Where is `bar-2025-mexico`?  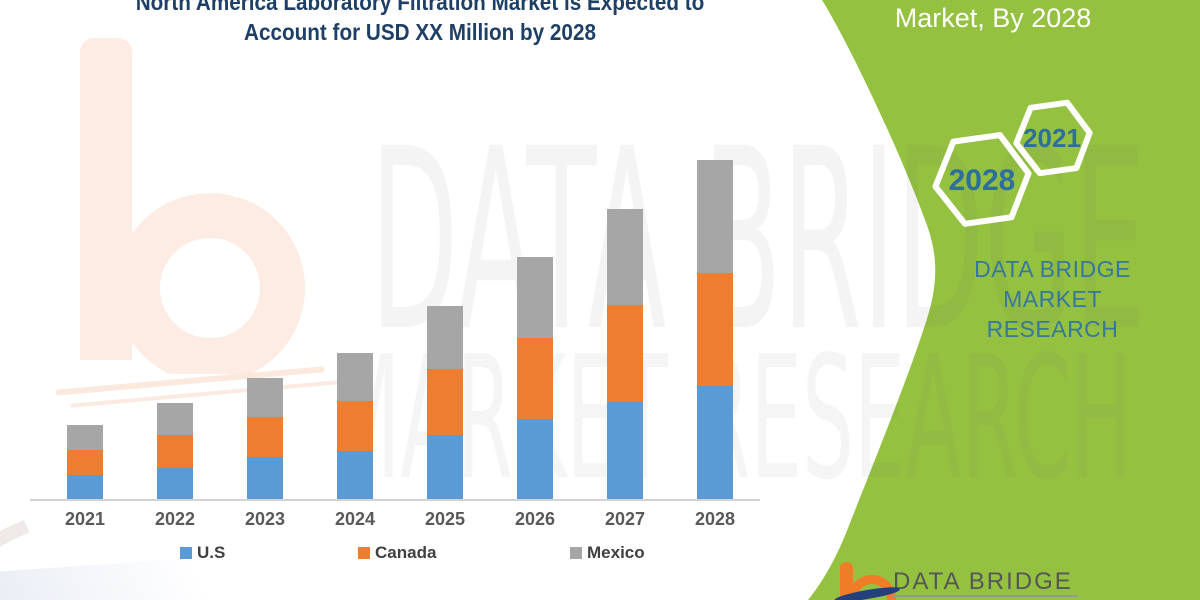 bar-2025-mexico is located at coordinates (445, 337).